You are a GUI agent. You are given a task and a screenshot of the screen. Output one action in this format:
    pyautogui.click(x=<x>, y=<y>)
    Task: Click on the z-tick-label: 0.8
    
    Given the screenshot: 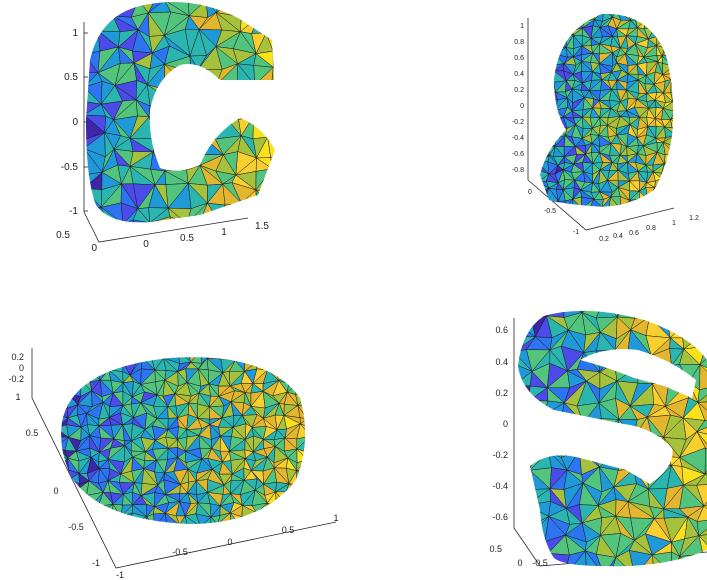 What is the action you would take?
    pyautogui.click(x=519, y=42)
    